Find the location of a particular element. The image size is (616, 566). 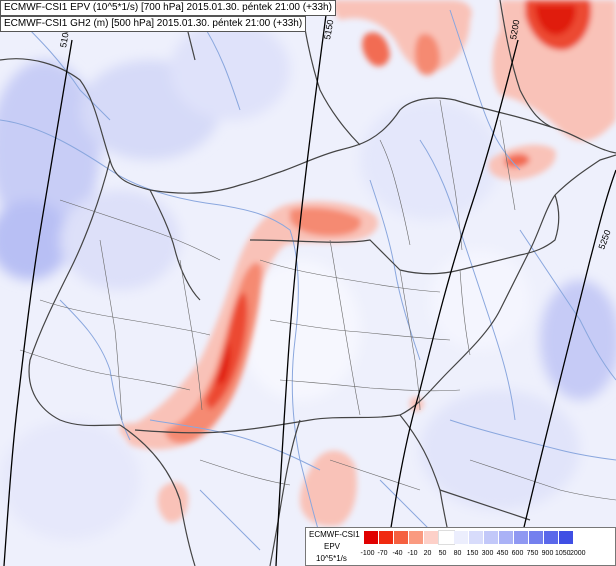

legend-tick-label: 900 is located at coordinates (547, 553).